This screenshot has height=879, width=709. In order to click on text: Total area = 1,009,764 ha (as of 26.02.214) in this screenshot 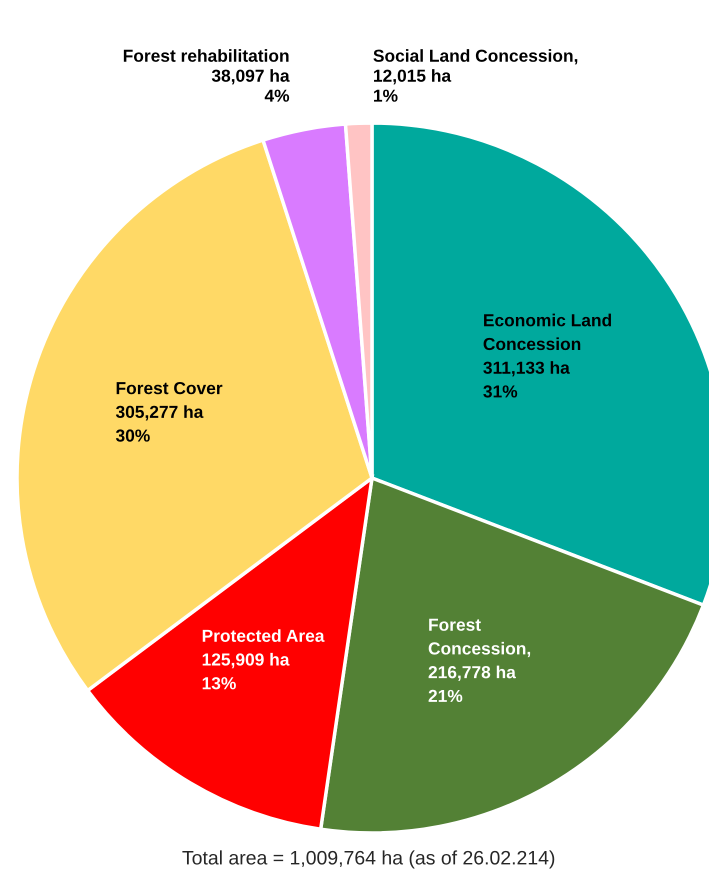, I will do `click(368, 859)`.